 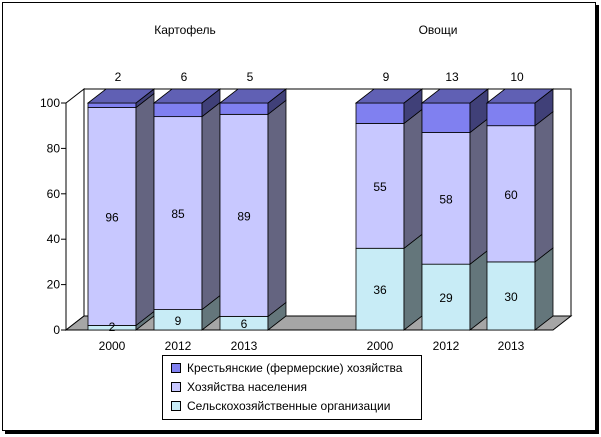 I want to click on y-tick-label: 80, so click(x=54, y=148).